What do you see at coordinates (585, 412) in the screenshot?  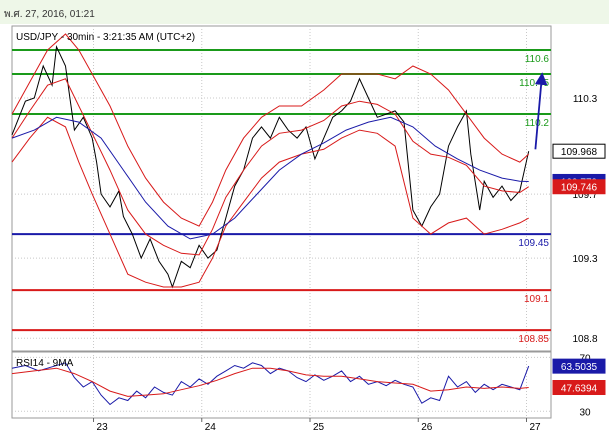 I see `y-tick-label: 30` at bounding box center [585, 412].